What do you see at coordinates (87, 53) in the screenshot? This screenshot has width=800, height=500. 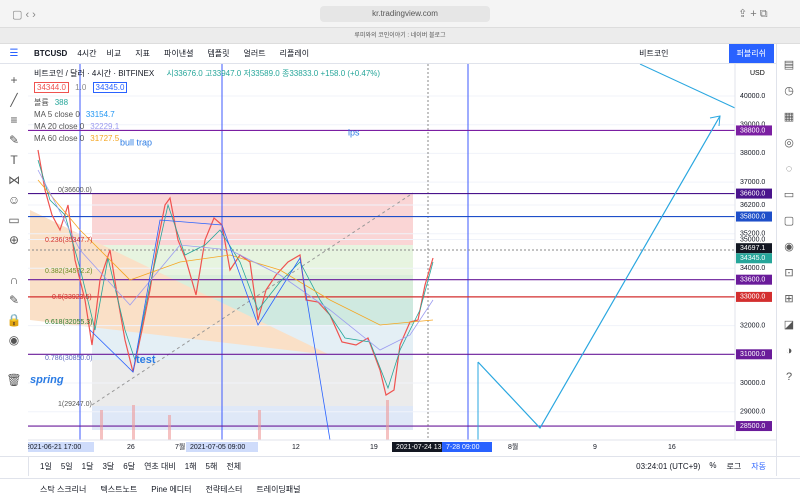 I see `interval: 4시간` at bounding box center [87, 53].